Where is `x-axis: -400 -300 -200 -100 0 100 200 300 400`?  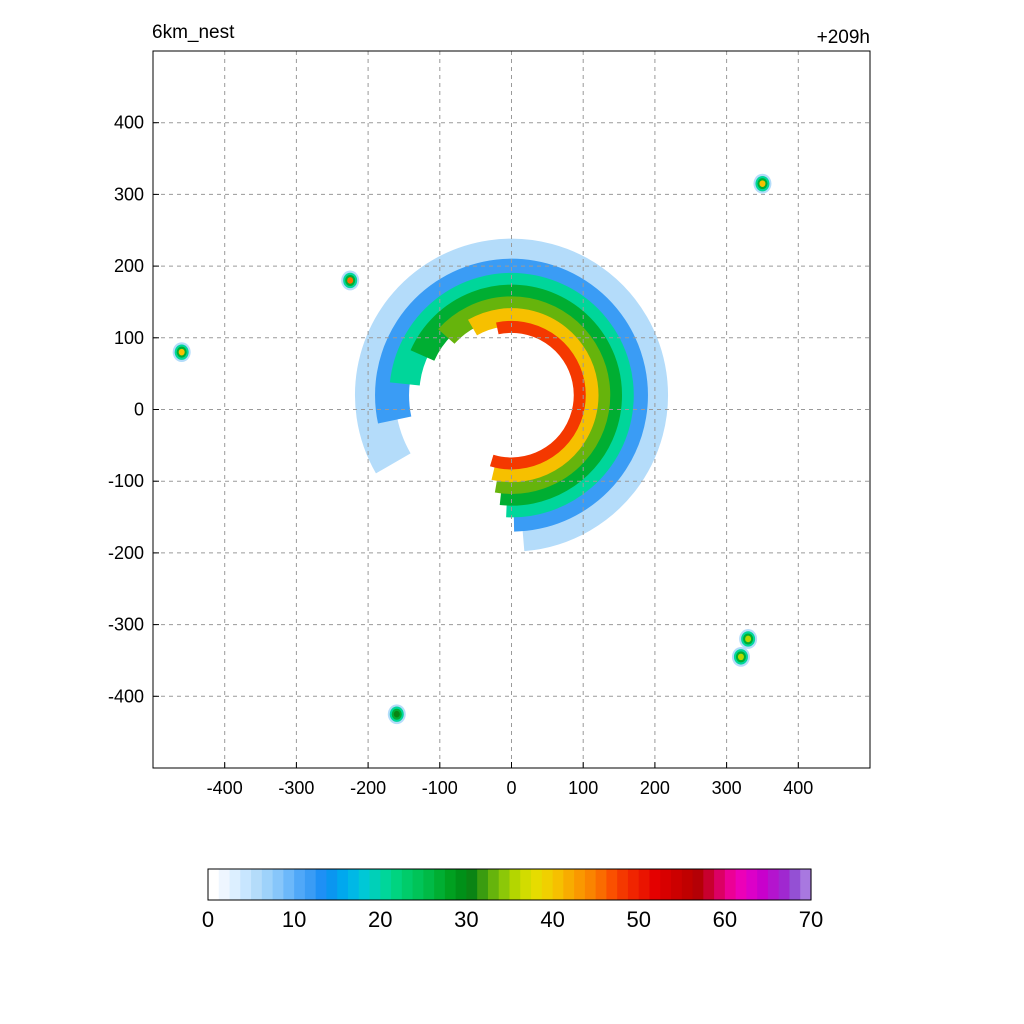
x-axis: -400 -300 -200 -100 0 100 200 300 400 is located at coordinates (510, 780).